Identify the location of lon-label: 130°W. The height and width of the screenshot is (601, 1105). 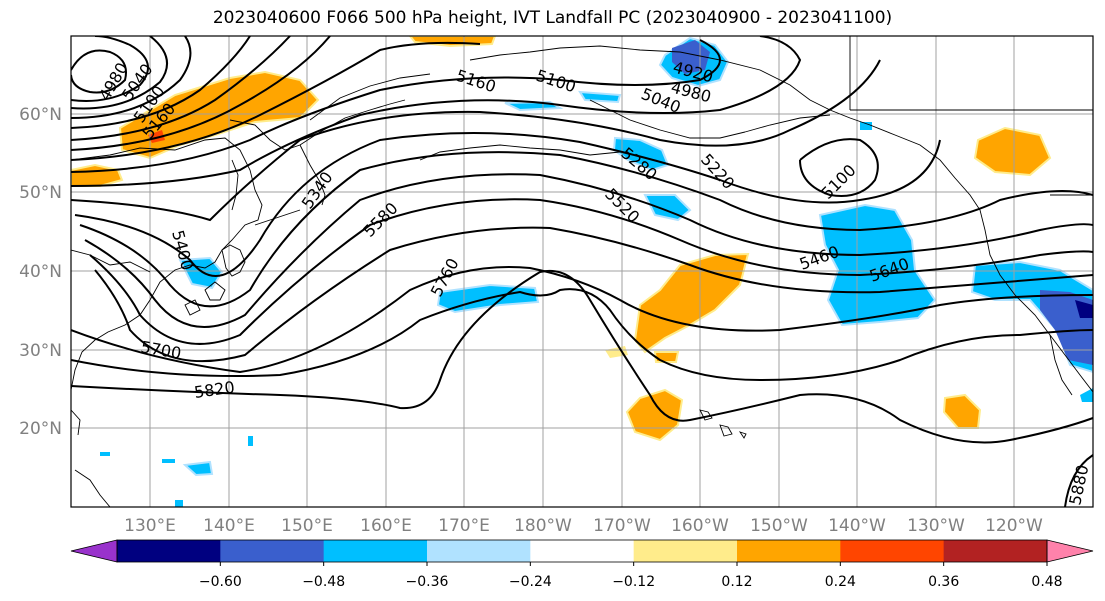
(936, 526).